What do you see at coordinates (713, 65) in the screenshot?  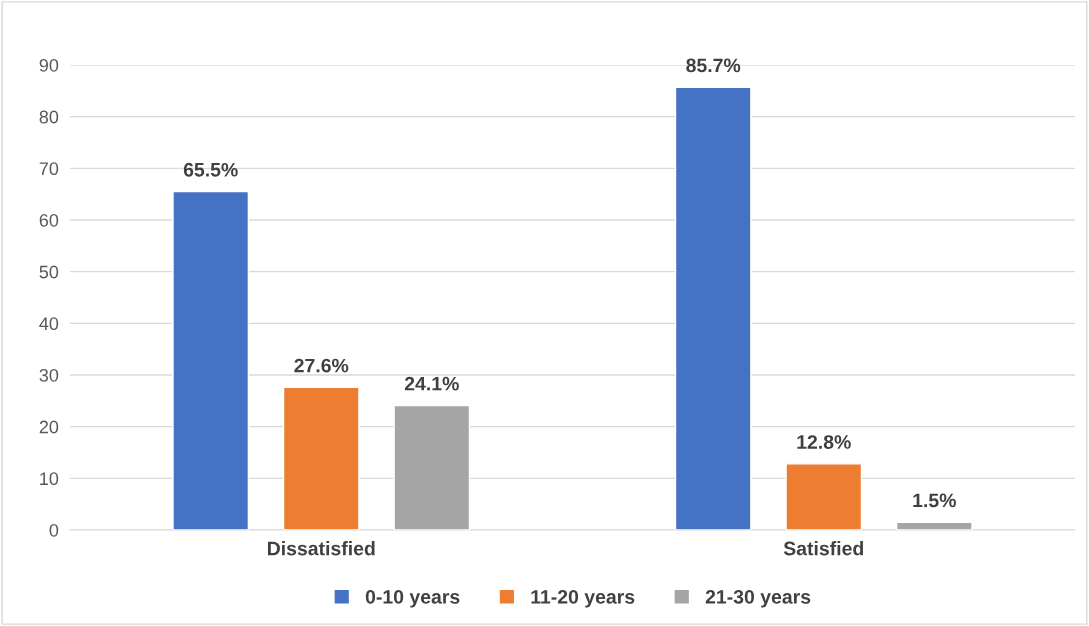 I see `data-label: 85.7%` at bounding box center [713, 65].